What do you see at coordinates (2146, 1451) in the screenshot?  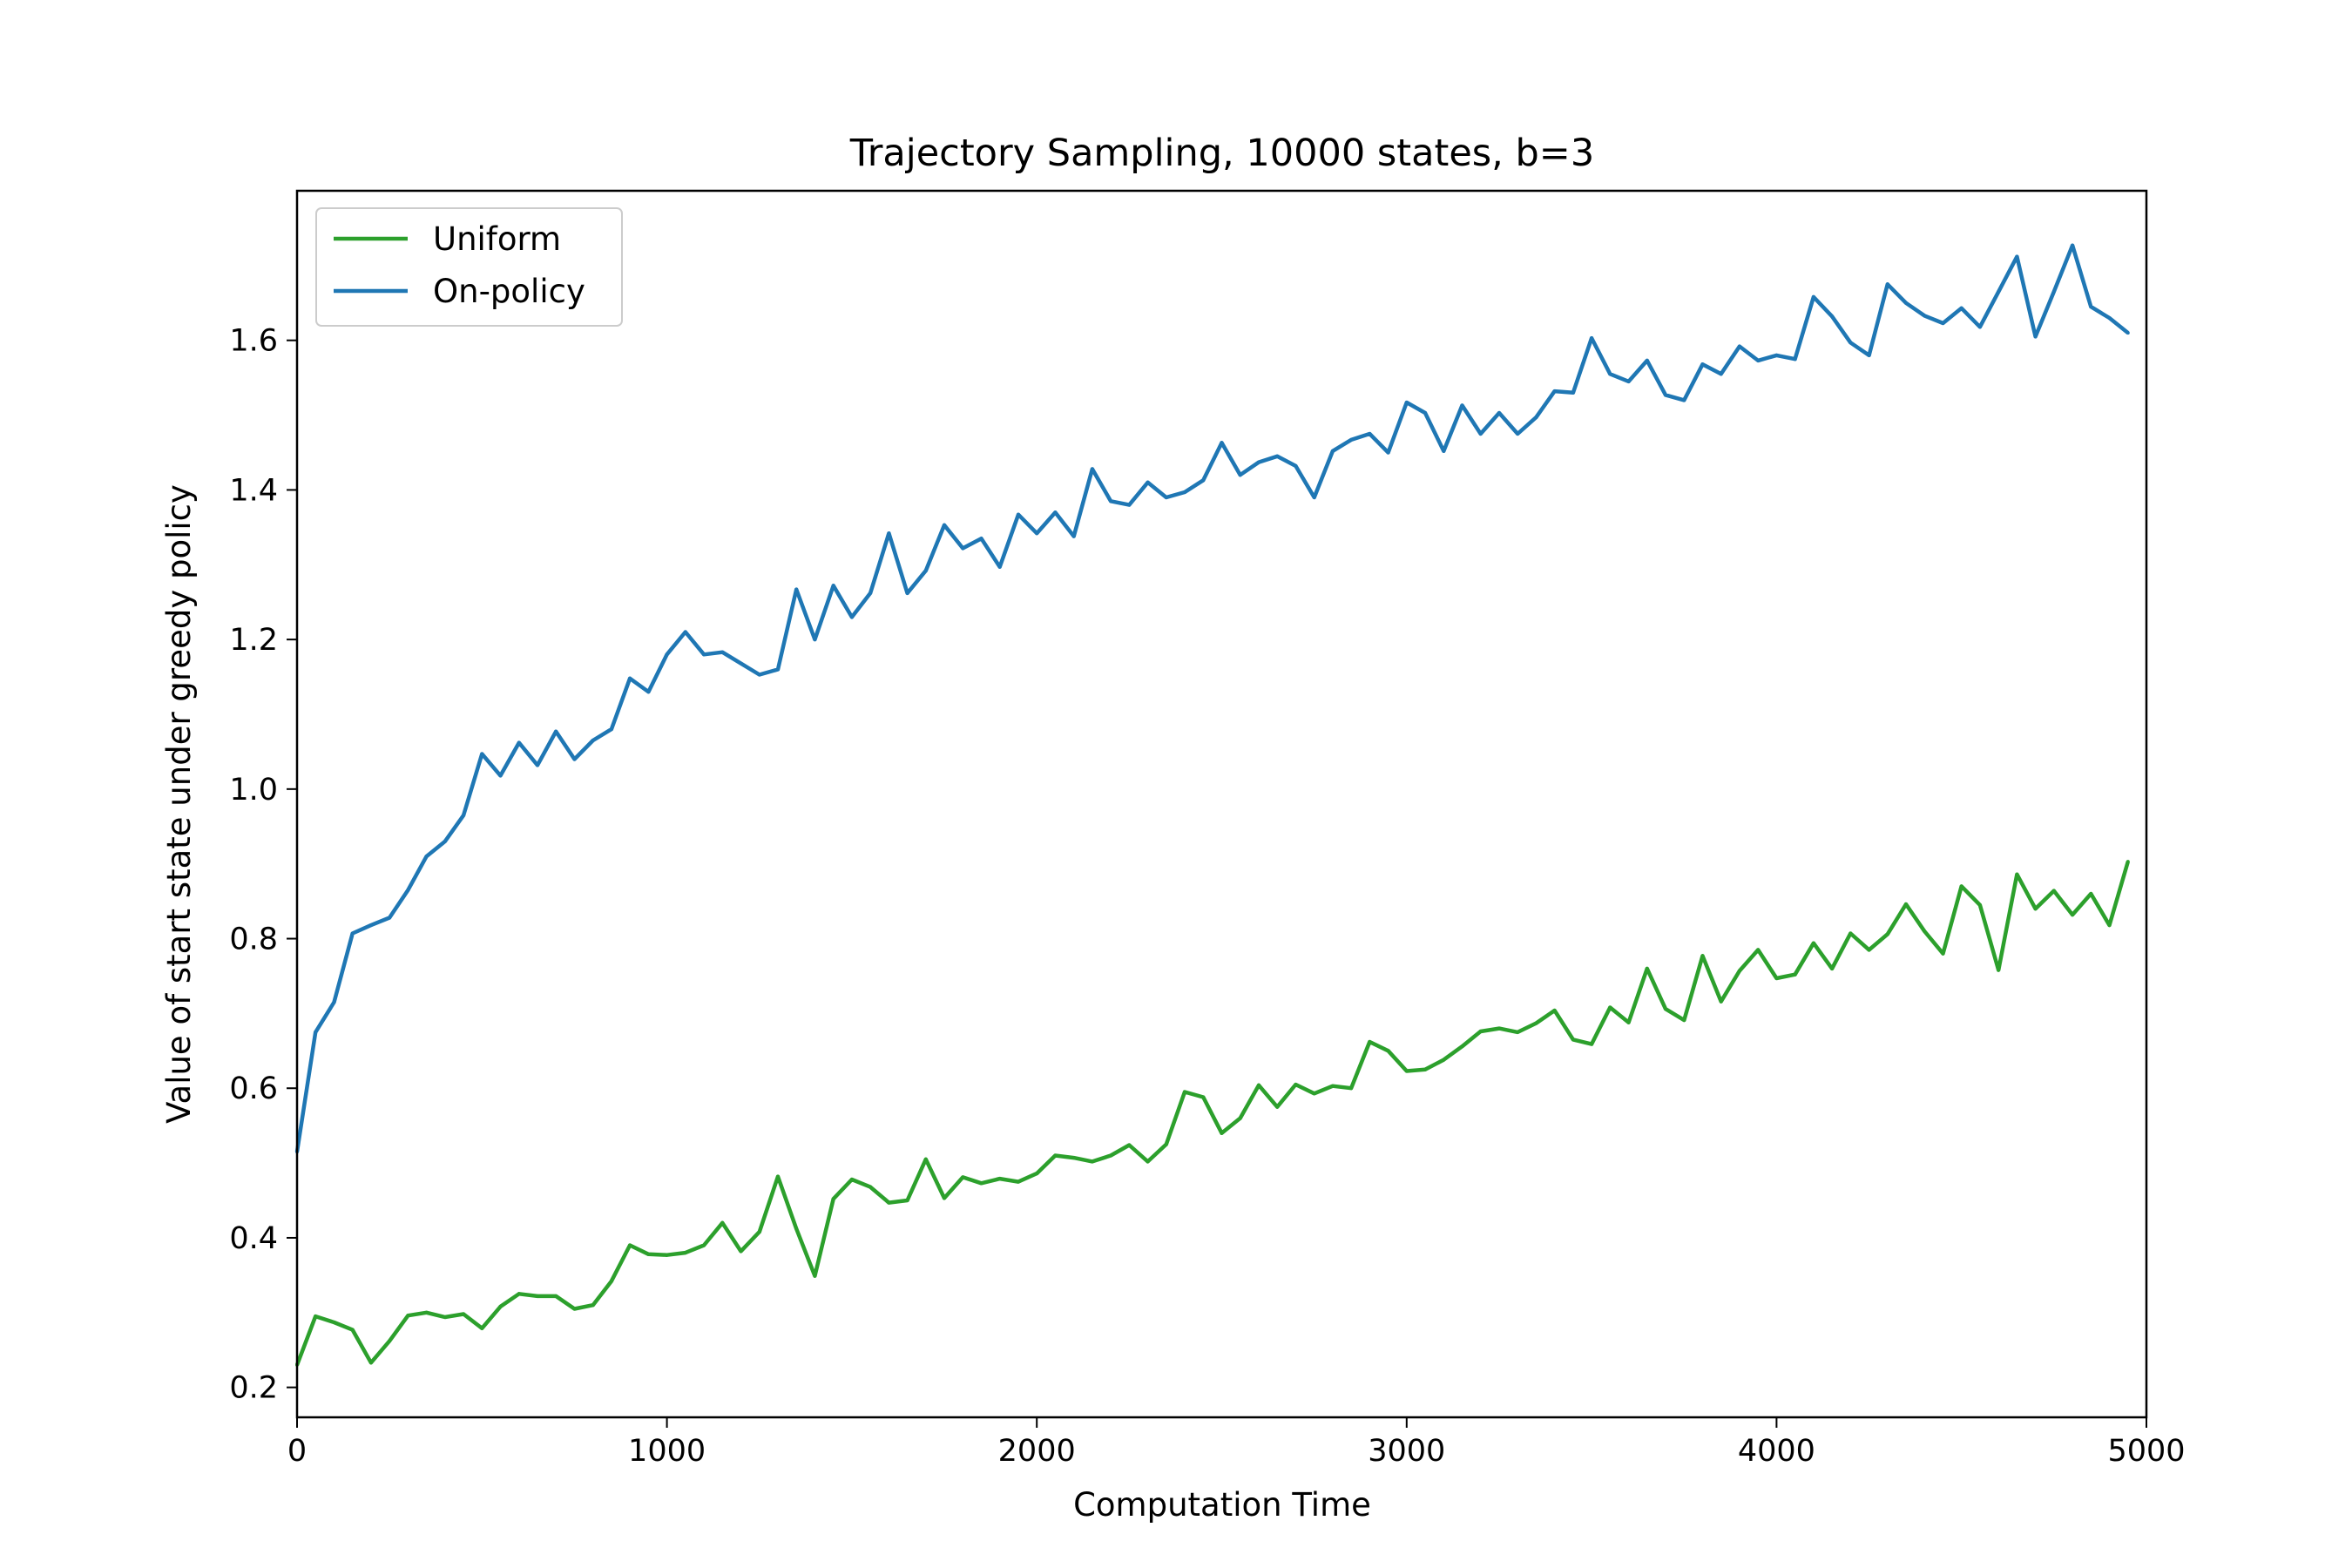 I see `x-tick-label: 5000` at bounding box center [2146, 1451].